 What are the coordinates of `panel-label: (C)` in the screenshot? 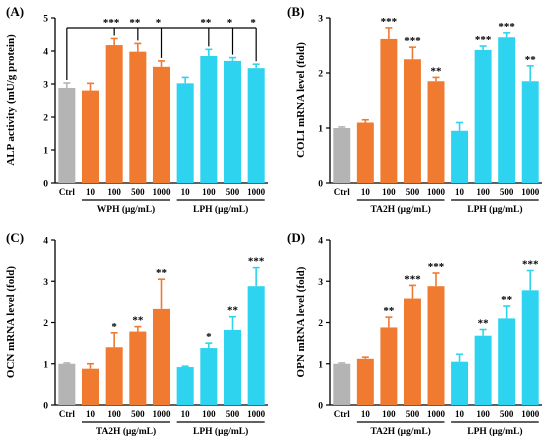 It's located at (15, 237).